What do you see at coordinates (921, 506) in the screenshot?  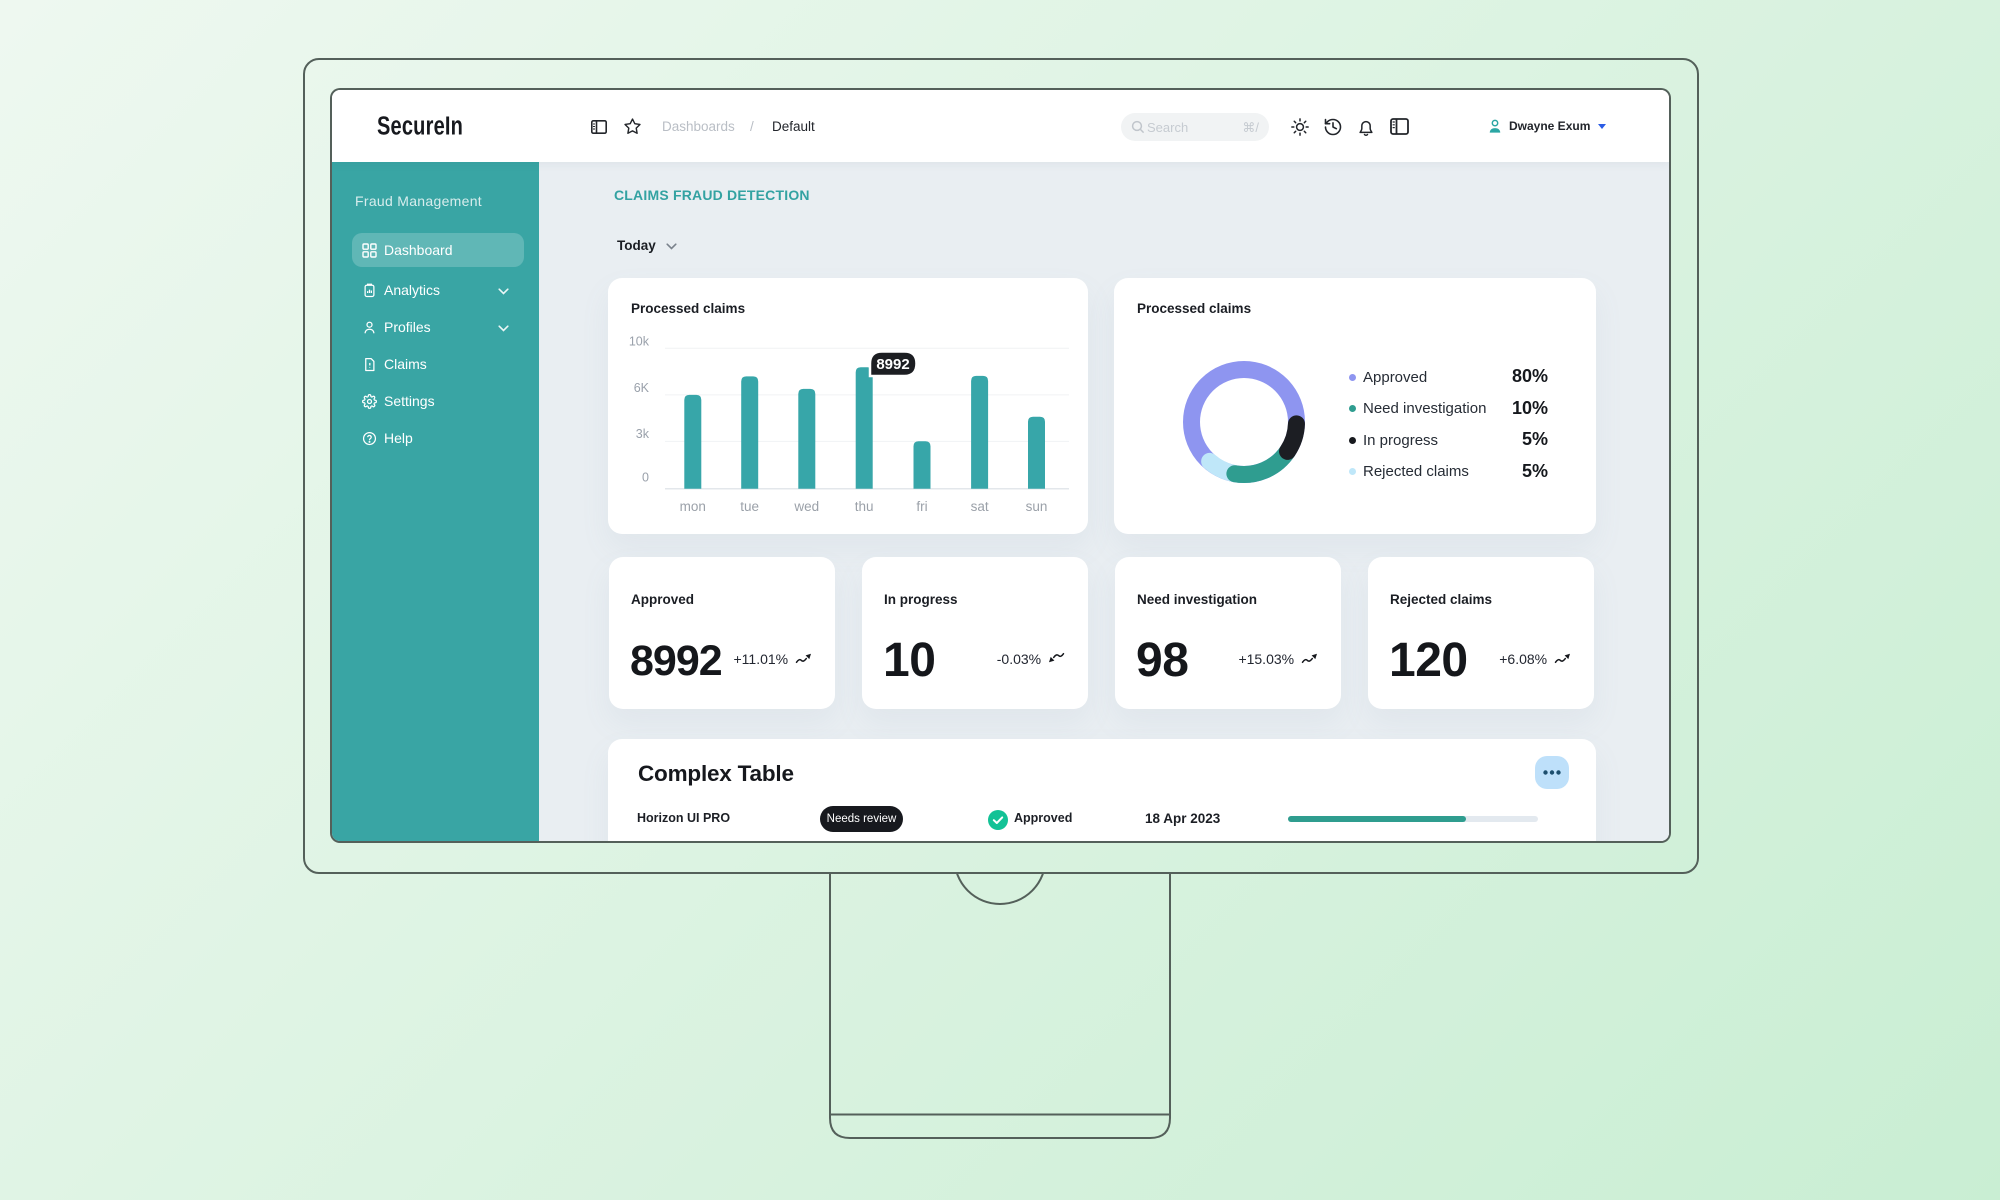 I see `svg-text: fri` at bounding box center [921, 506].